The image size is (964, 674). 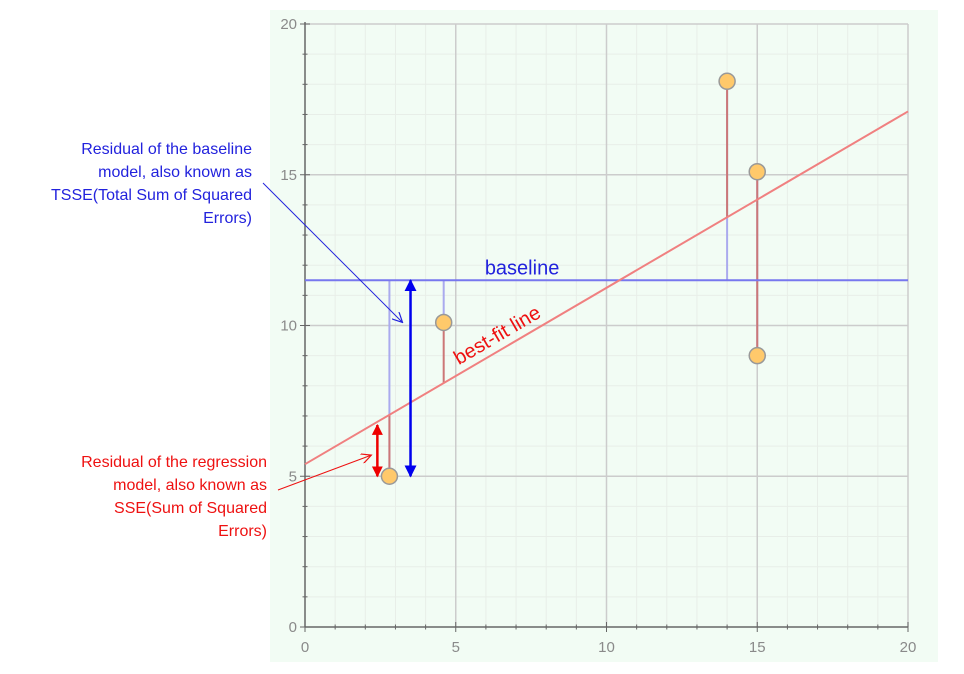 What do you see at coordinates (522, 268) in the screenshot?
I see `baseline-label: baseline` at bounding box center [522, 268].